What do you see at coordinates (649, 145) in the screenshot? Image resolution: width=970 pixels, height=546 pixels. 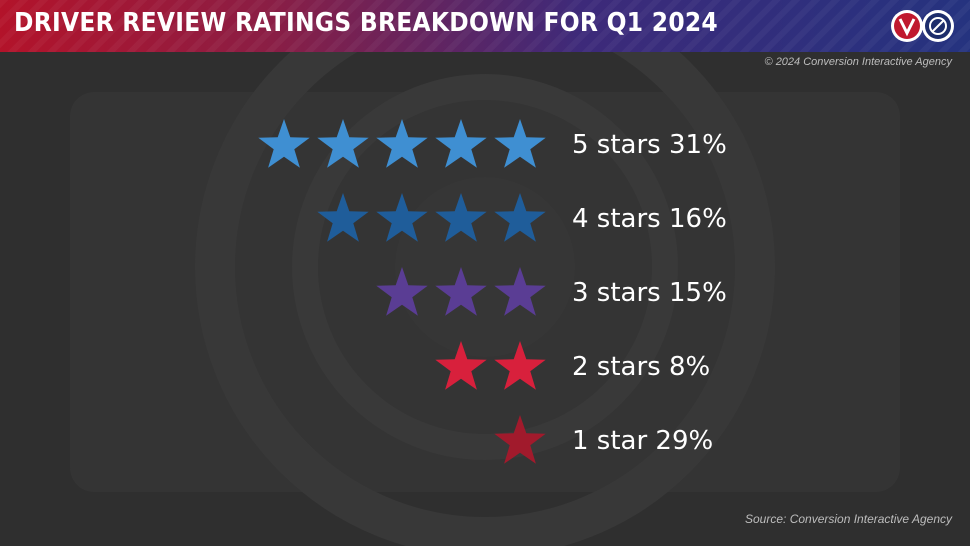 I see `rating-label: 5 stars 31%` at bounding box center [649, 145].